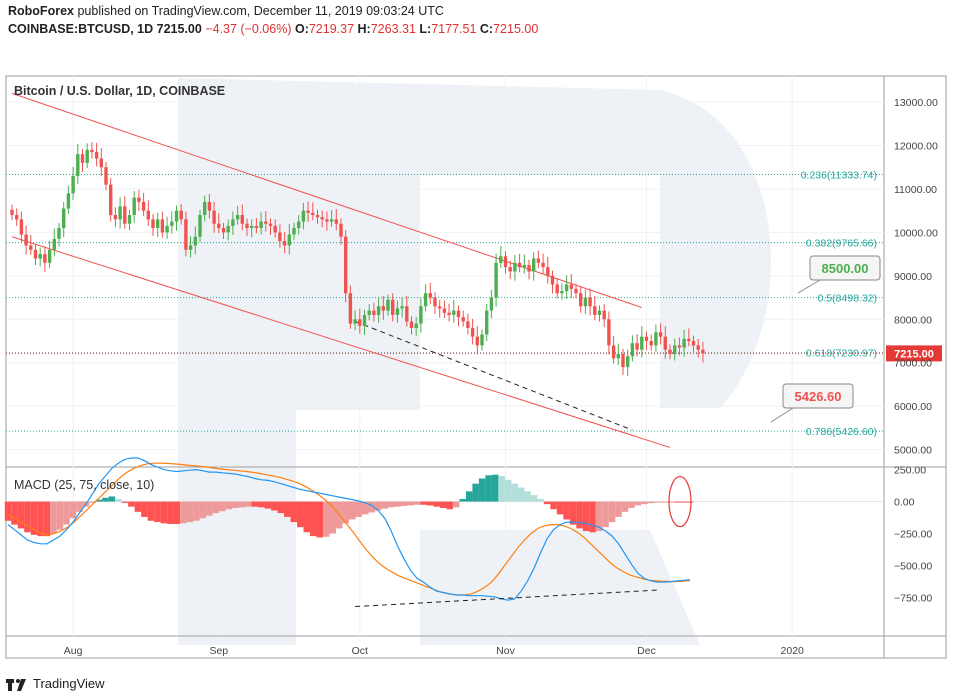 The height and width of the screenshot is (700, 954). What do you see at coordinates (841, 432) in the screenshot?
I see `fib-level-label: 0.786(5426.60)` at bounding box center [841, 432].